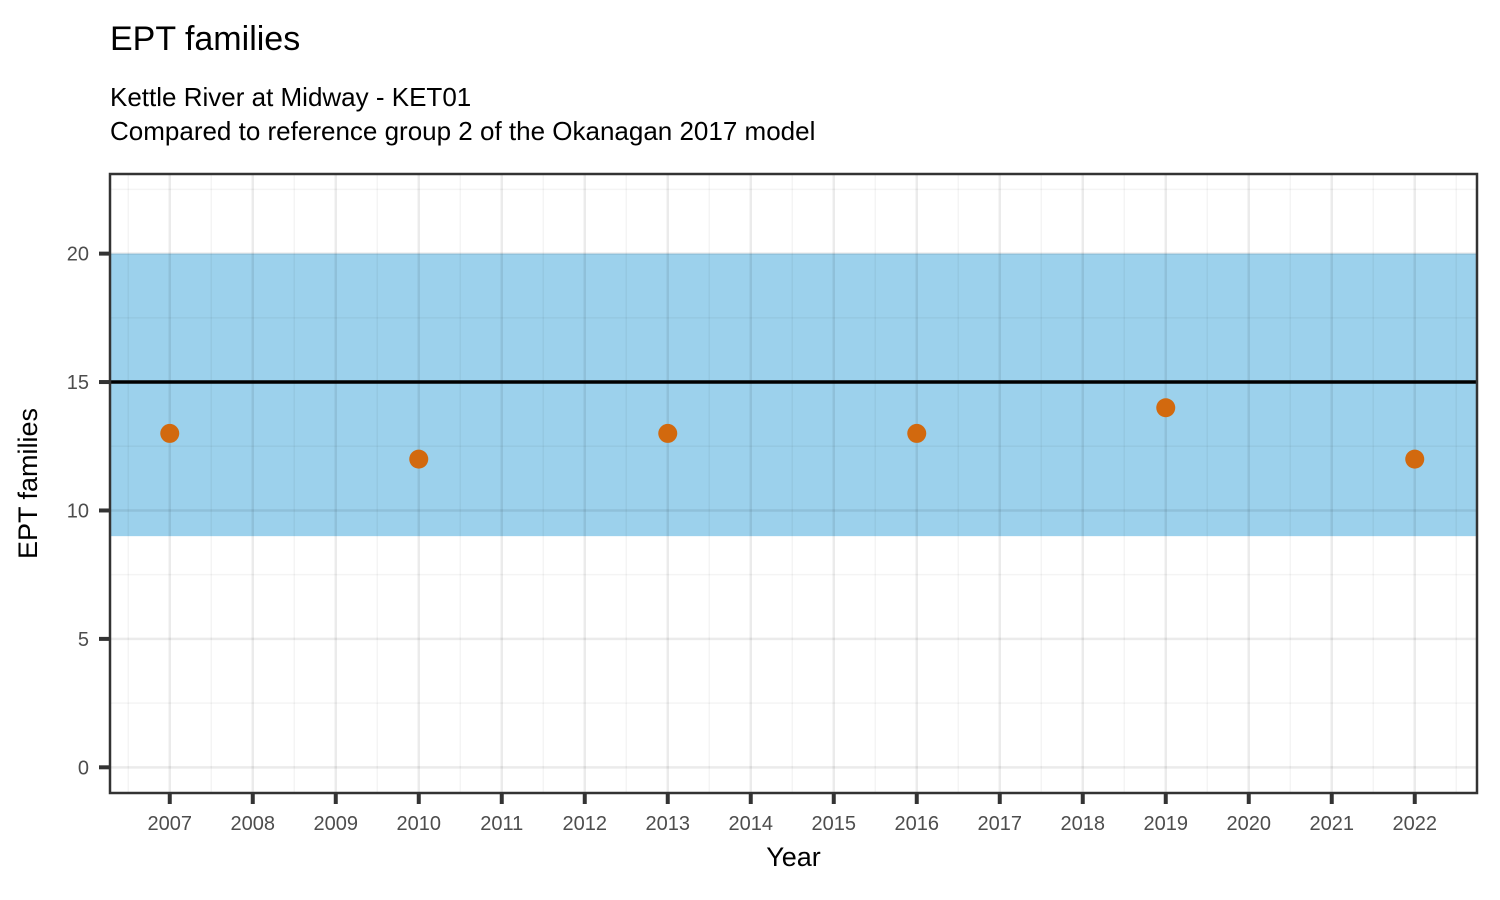  What do you see at coordinates (917, 824) in the screenshot?
I see `x-tick-label: 2016` at bounding box center [917, 824].